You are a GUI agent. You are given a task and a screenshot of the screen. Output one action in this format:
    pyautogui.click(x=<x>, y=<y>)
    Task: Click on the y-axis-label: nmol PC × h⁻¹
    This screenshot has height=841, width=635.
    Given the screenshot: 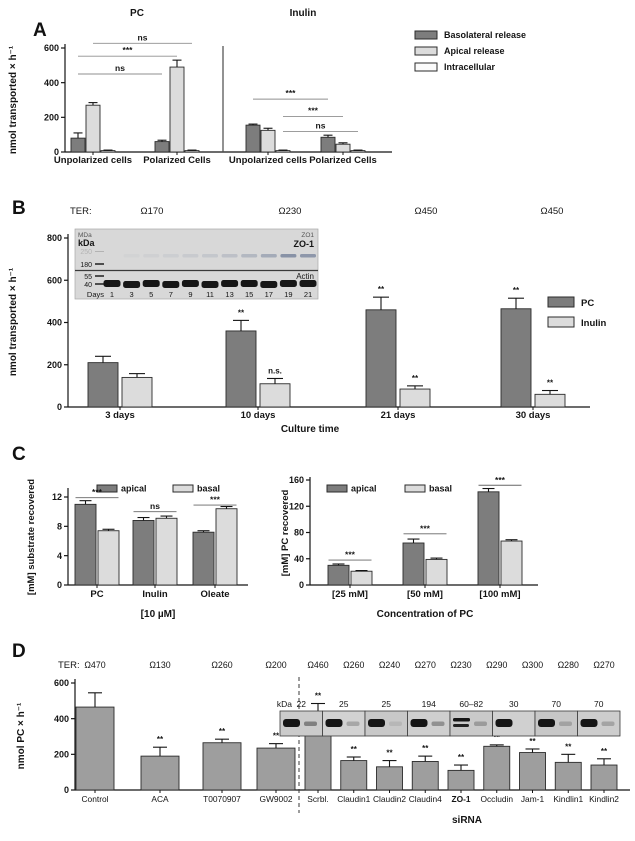 What is the action you would take?
    pyautogui.click(x=21, y=735)
    